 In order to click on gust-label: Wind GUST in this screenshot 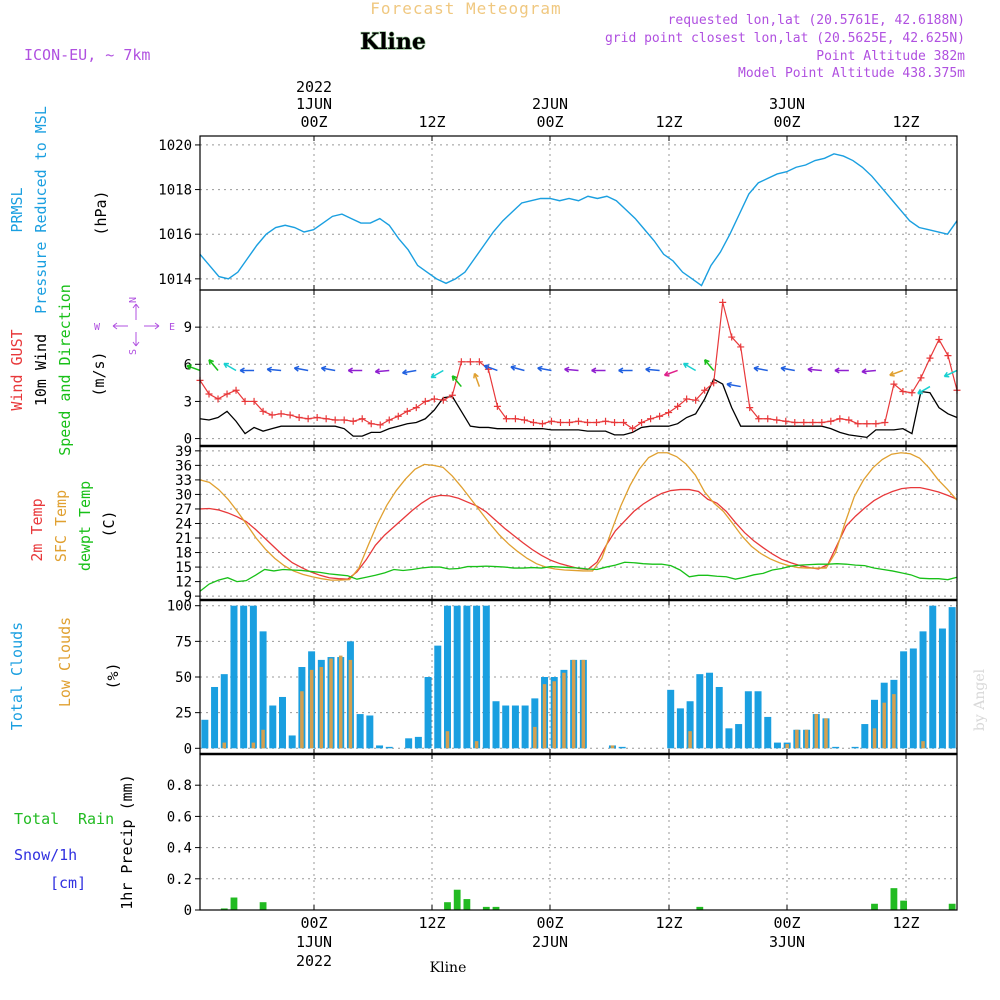, I will do `click(17, 369)`.